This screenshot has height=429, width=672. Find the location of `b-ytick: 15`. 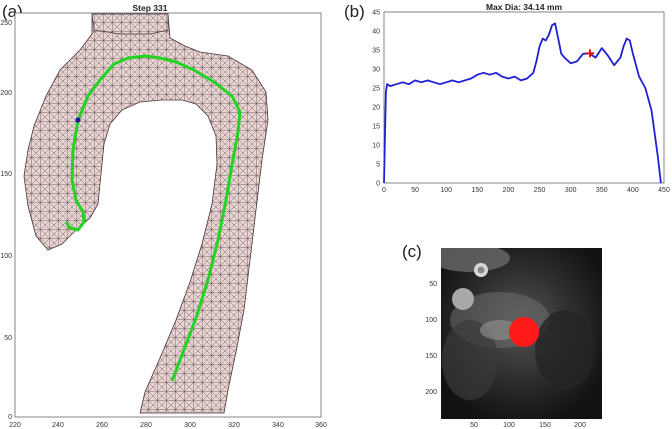

b-ytick: 15 is located at coordinates (376, 127).